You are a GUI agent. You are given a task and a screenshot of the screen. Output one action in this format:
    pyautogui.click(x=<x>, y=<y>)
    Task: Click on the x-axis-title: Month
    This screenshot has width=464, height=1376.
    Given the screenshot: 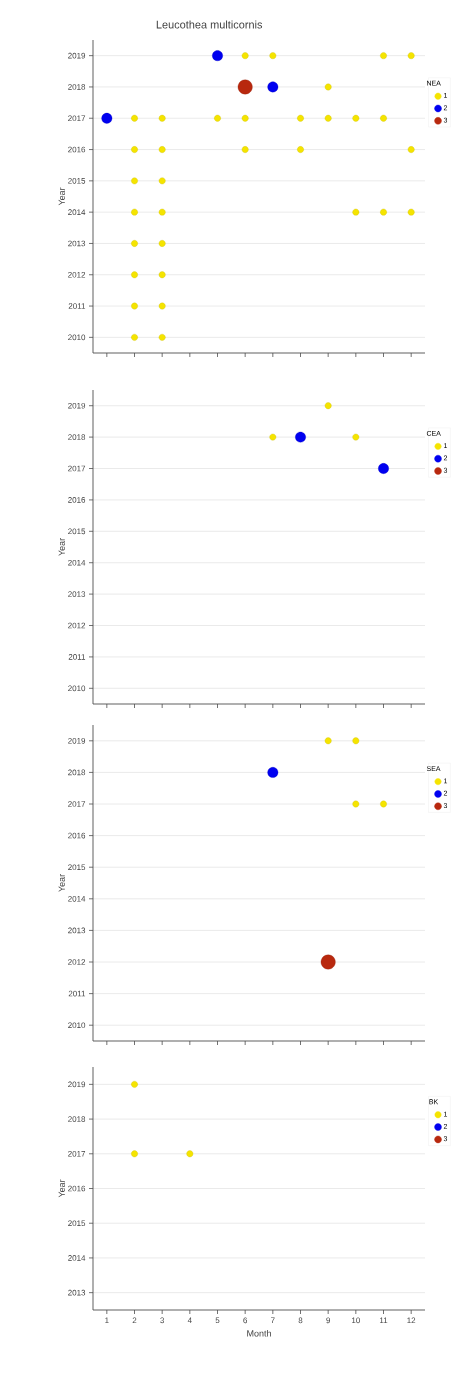 What is the action you would take?
    pyautogui.click(x=259, y=1333)
    